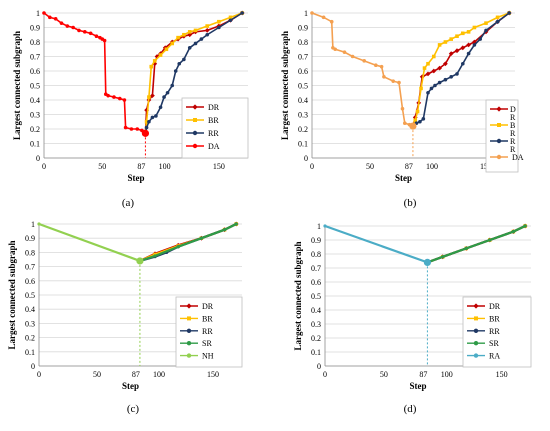  I want to click on panel-caption: (d), so click(410, 409).